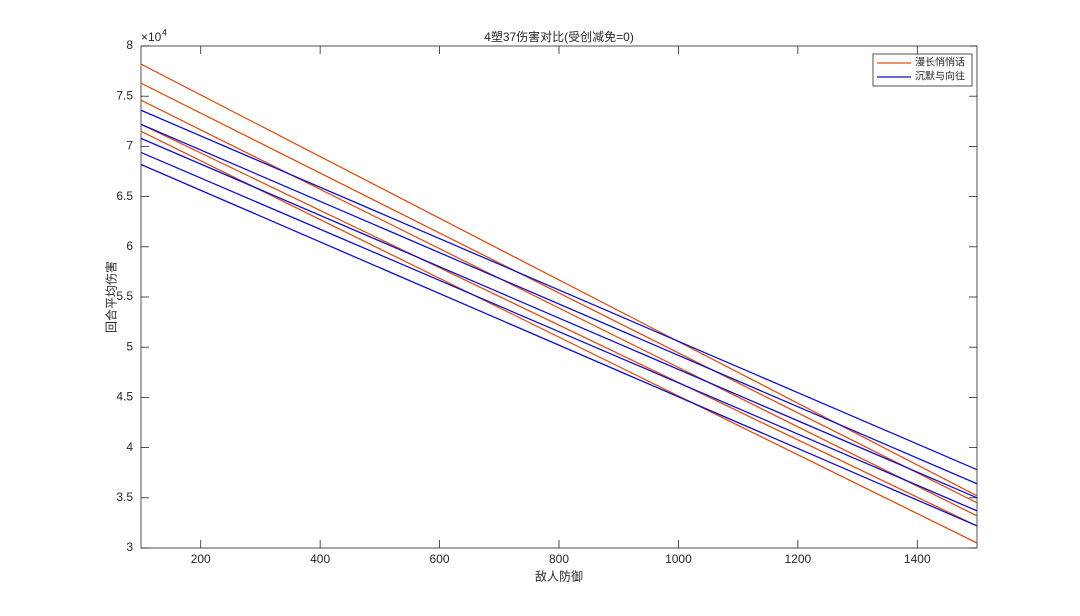 The width and height of the screenshot is (1080, 616). What do you see at coordinates (111, 297) in the screenshot?
I see `y-axis-label: 回合平均伤害` at bounding box center [111, 297].